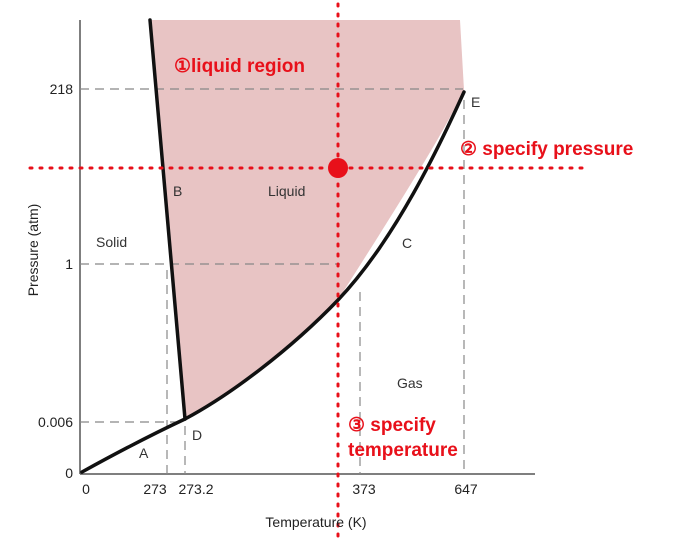 The height and width of the screenshot is (552, 681). I want to click on x-tick-647: 647, so click(466, 489).